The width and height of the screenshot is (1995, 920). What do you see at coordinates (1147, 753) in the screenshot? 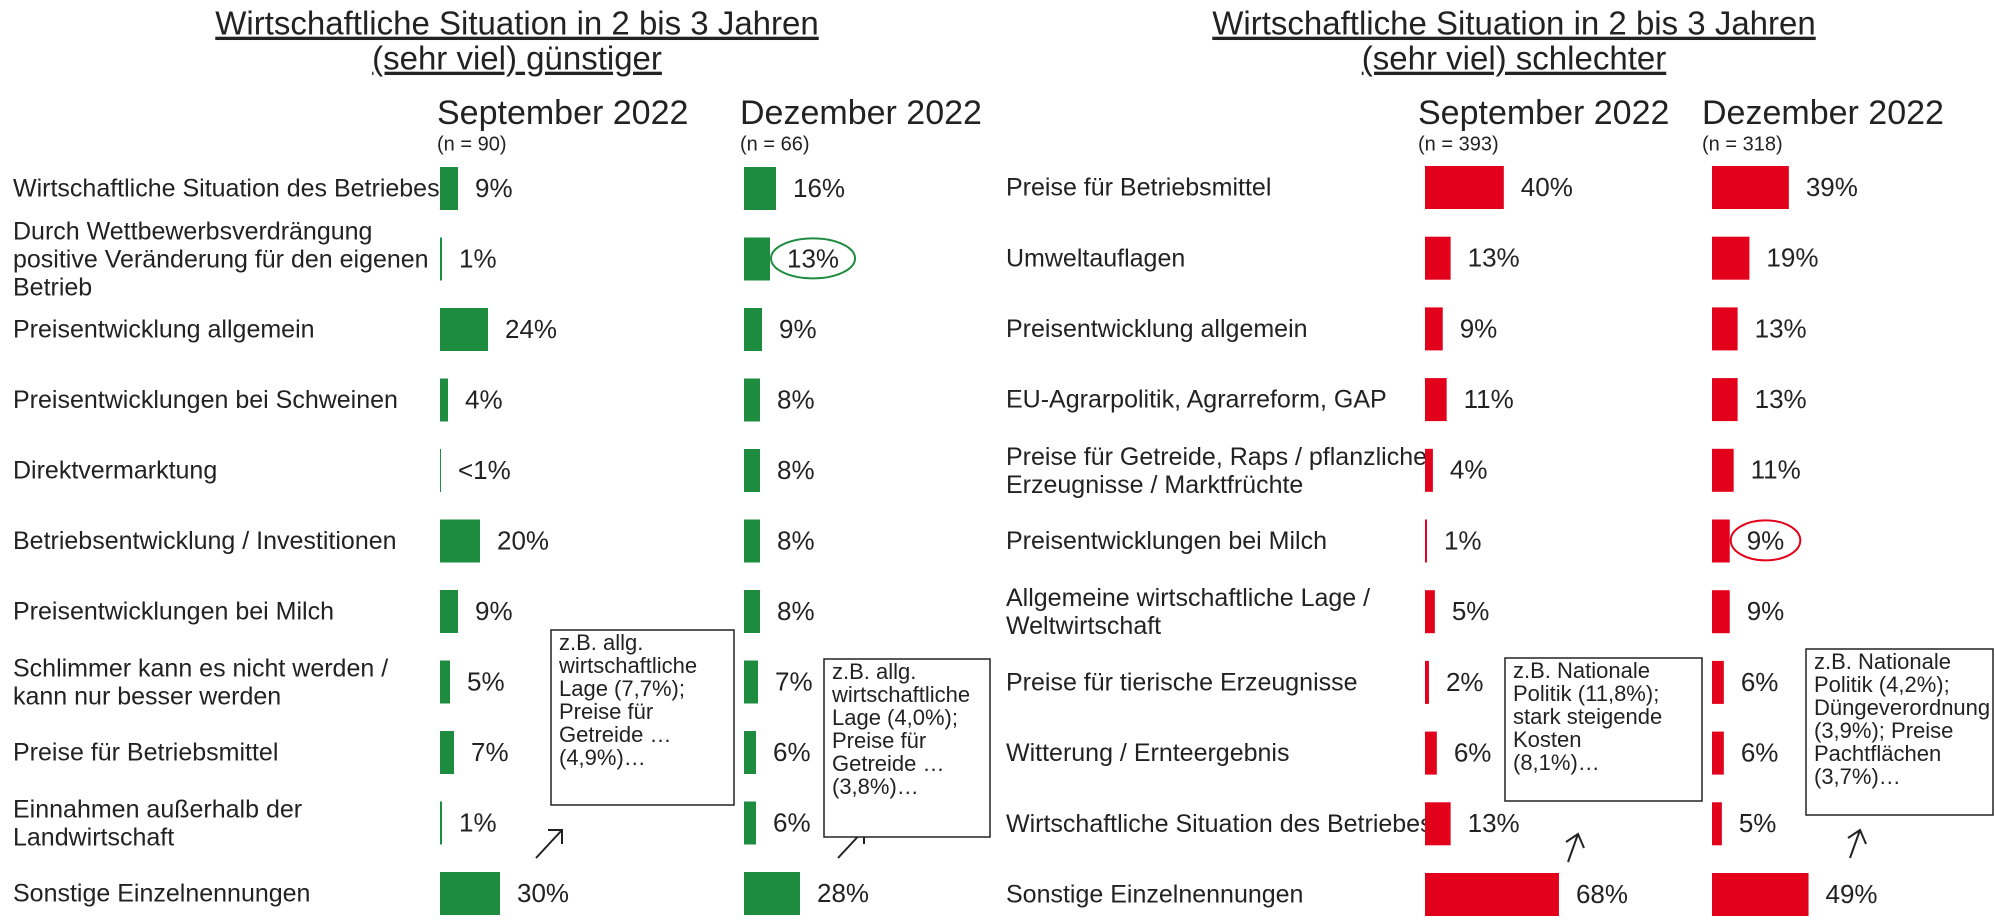
I see `category-label: Witterung / Ernteergebnis` at bounding box center [1147, 753].